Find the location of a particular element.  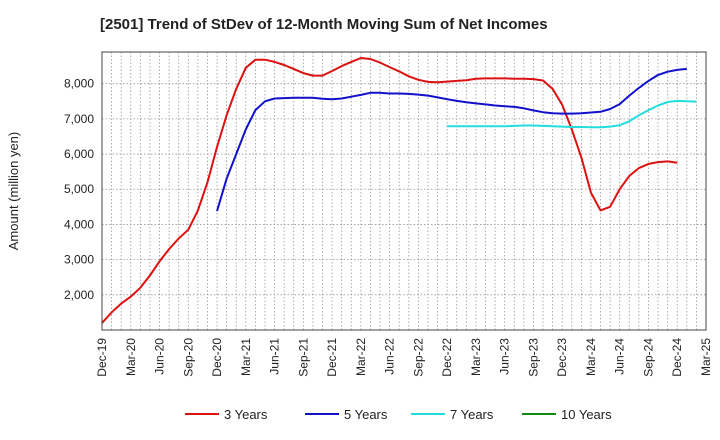

y-axis: 2,000 3,000 4,000 5,000 6,000 7,000 8,000 is located at coordinates (79, 189).